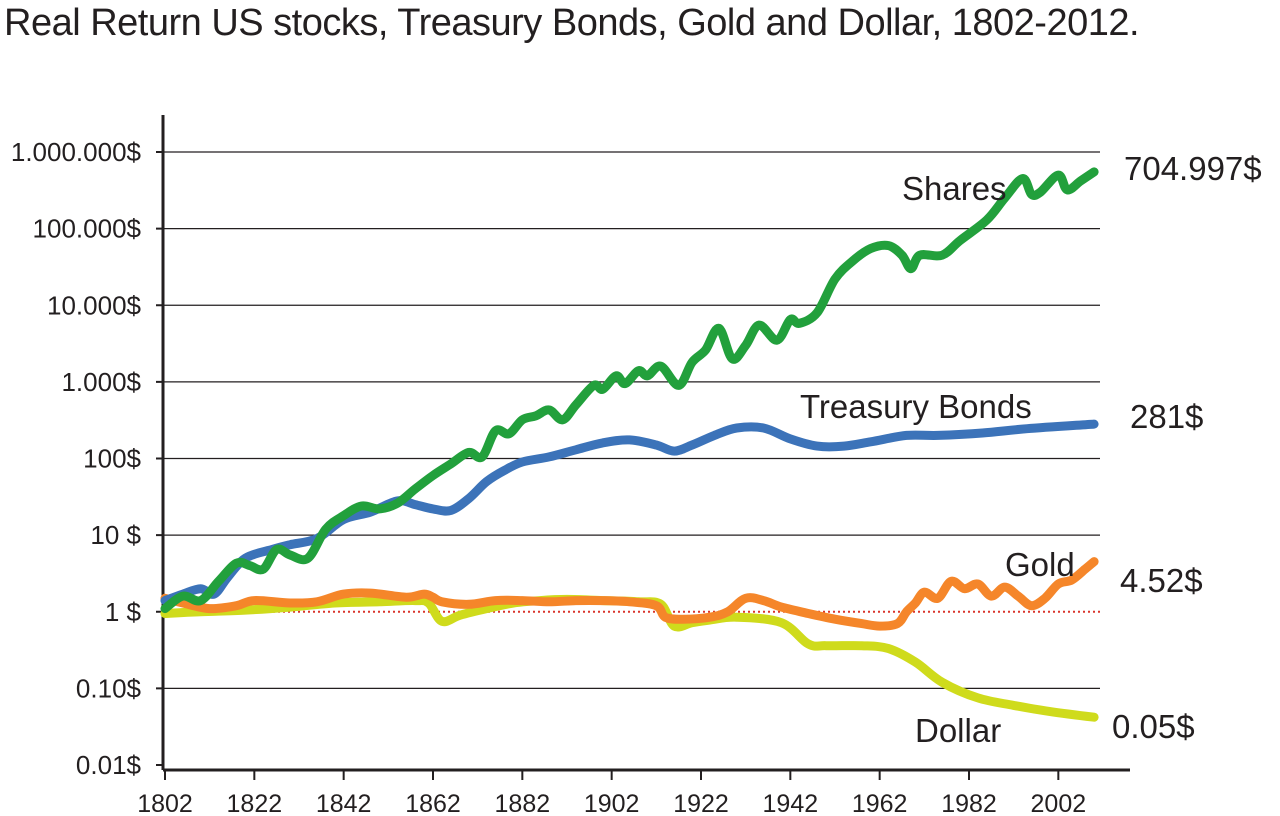  I want to click on series-end-value-dollar: 0.05$, so click(1153, 726).